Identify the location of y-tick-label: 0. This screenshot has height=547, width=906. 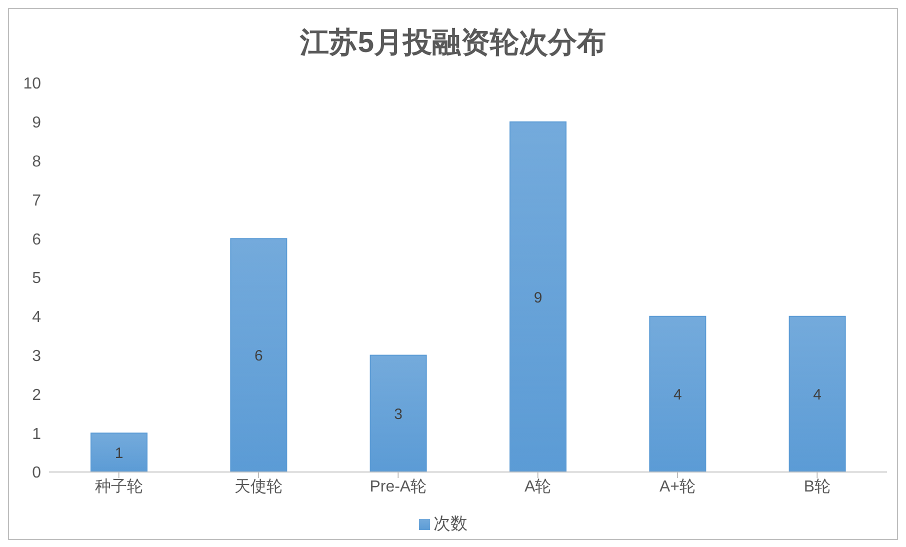
(37, 473).